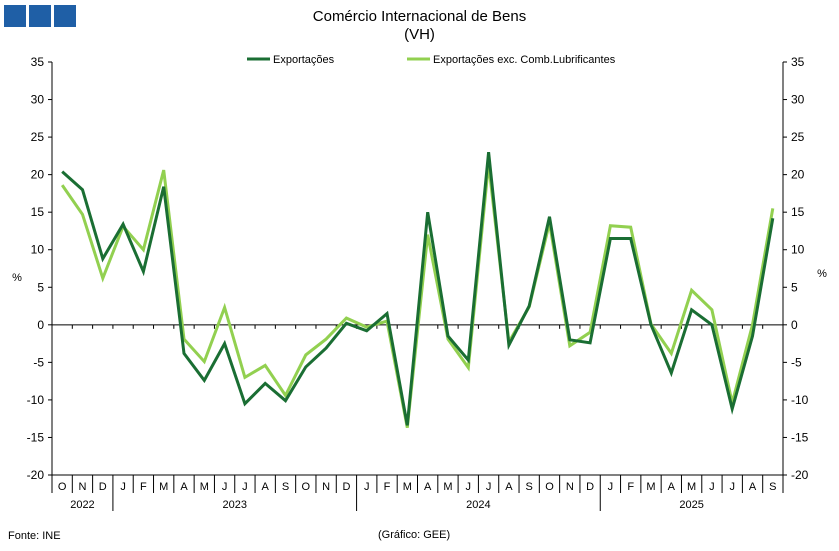  Describe the element at coordinates (40, 287) in the screenshot. I see `y-tick-label-left: 5` at that location.